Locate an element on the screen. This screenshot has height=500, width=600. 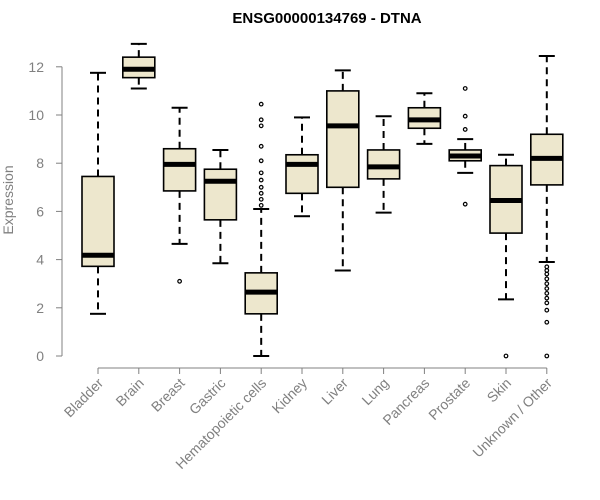
y-tick-label-6: 6 is located at coordinates (40, 211).